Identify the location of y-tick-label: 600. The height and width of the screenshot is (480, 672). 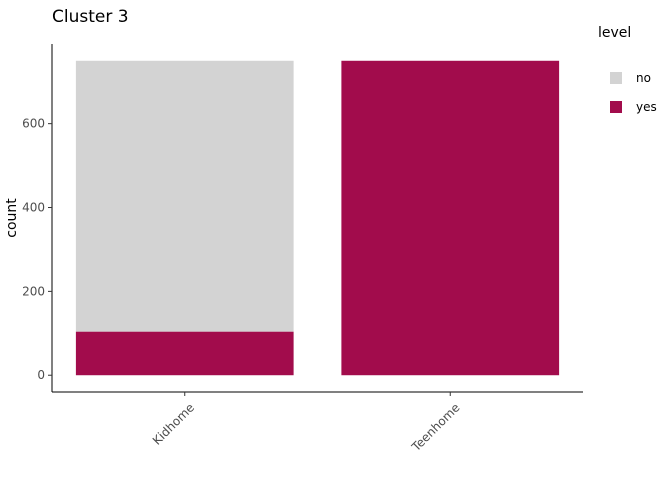
(33, 124).